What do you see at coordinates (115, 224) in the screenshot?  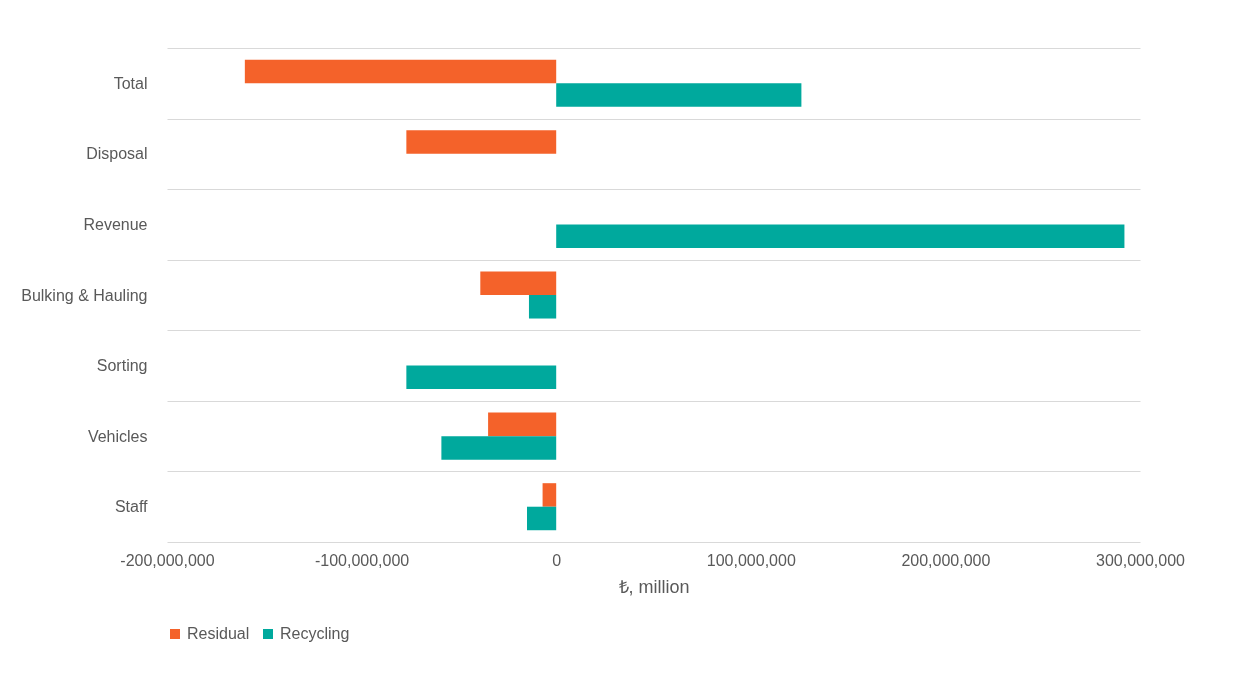 I see `y-tick-label: Revenue` at bounding box center [115, 224].